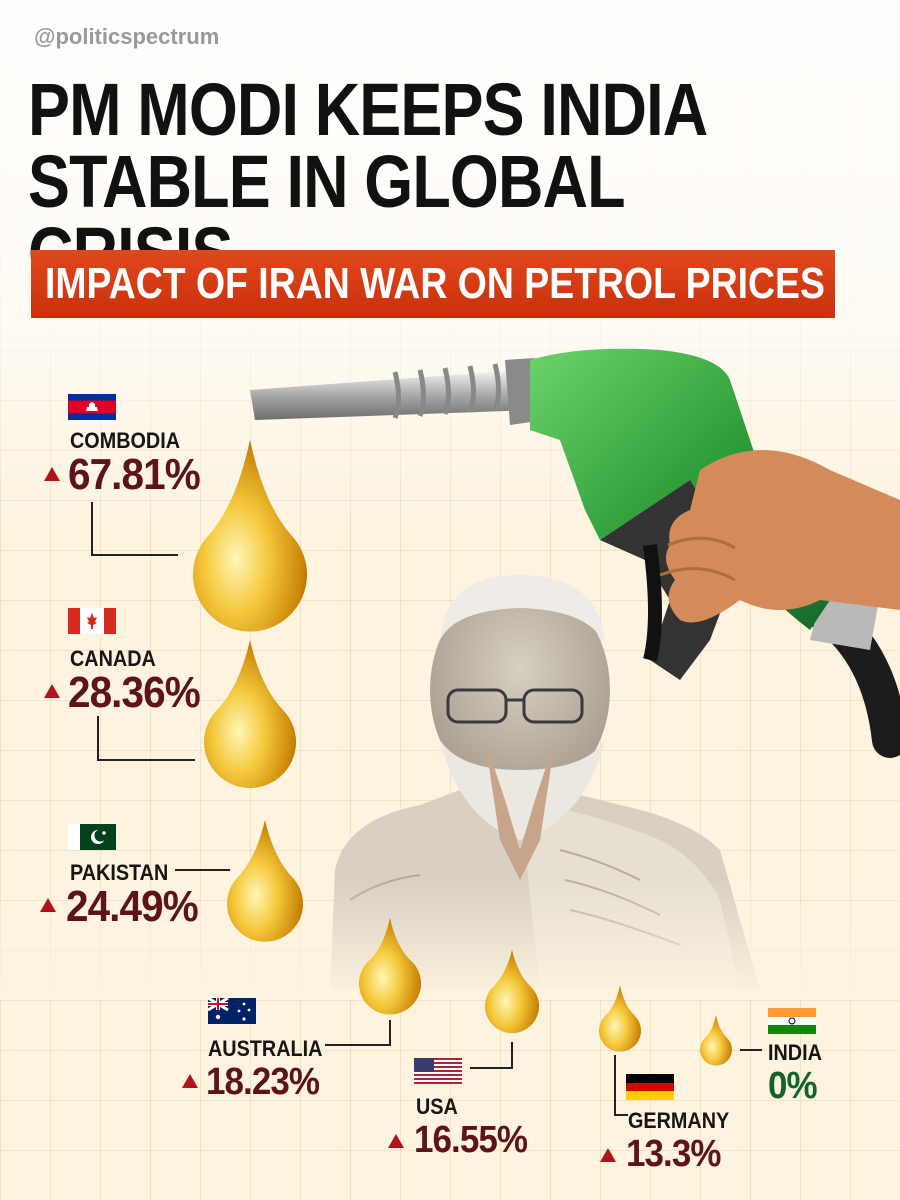 The height and width of the screenshot is (1200, 900). Describe the element at coordinates (650, 1087) in the screenshot. I see `germany-flag-icon` at that location.